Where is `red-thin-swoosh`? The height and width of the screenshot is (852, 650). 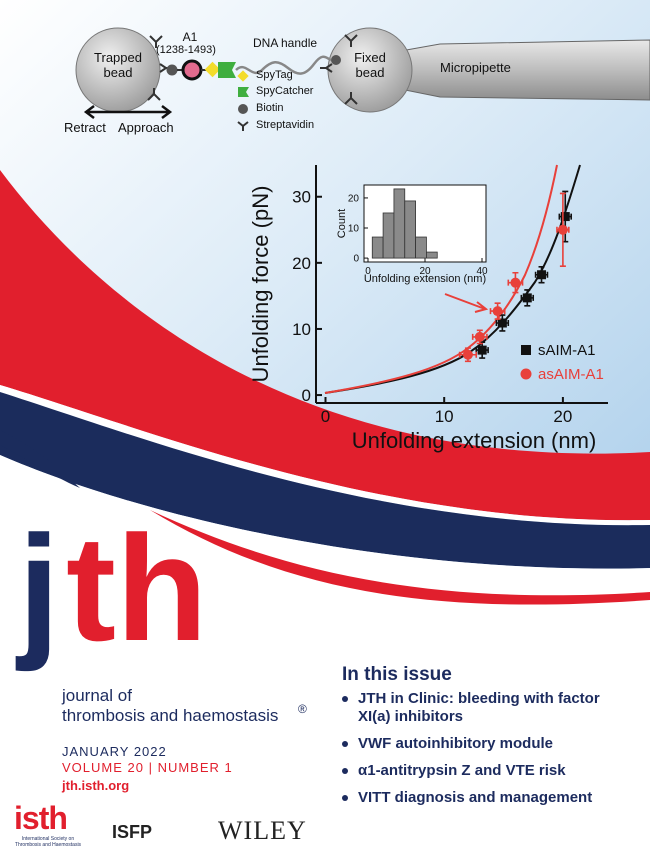
red-thin-swoosh is located at coordinates (400, 557).